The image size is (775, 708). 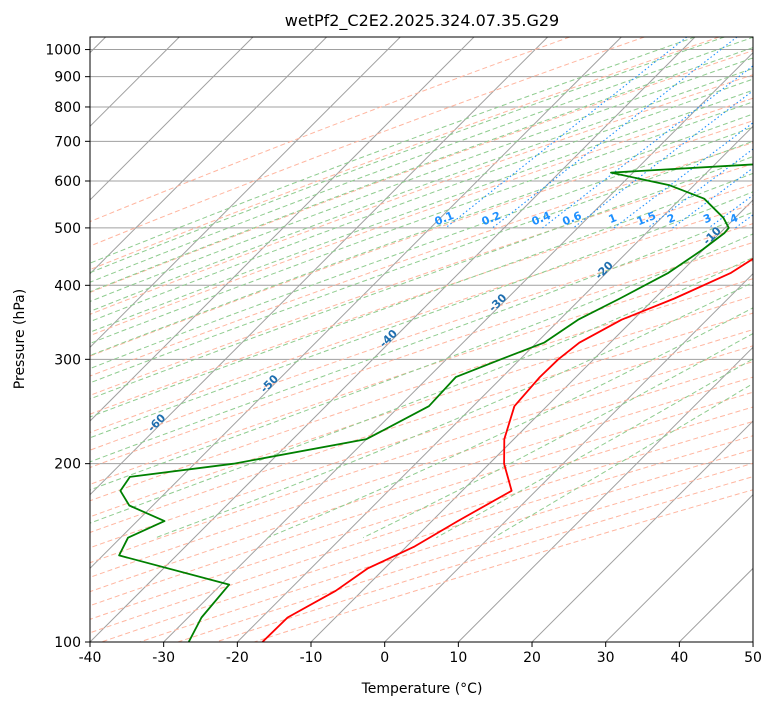 What do you see at coordinates (67, 142) in the screenshot?
I see `y-tick-label: 700` at bounding box center [67, 142].